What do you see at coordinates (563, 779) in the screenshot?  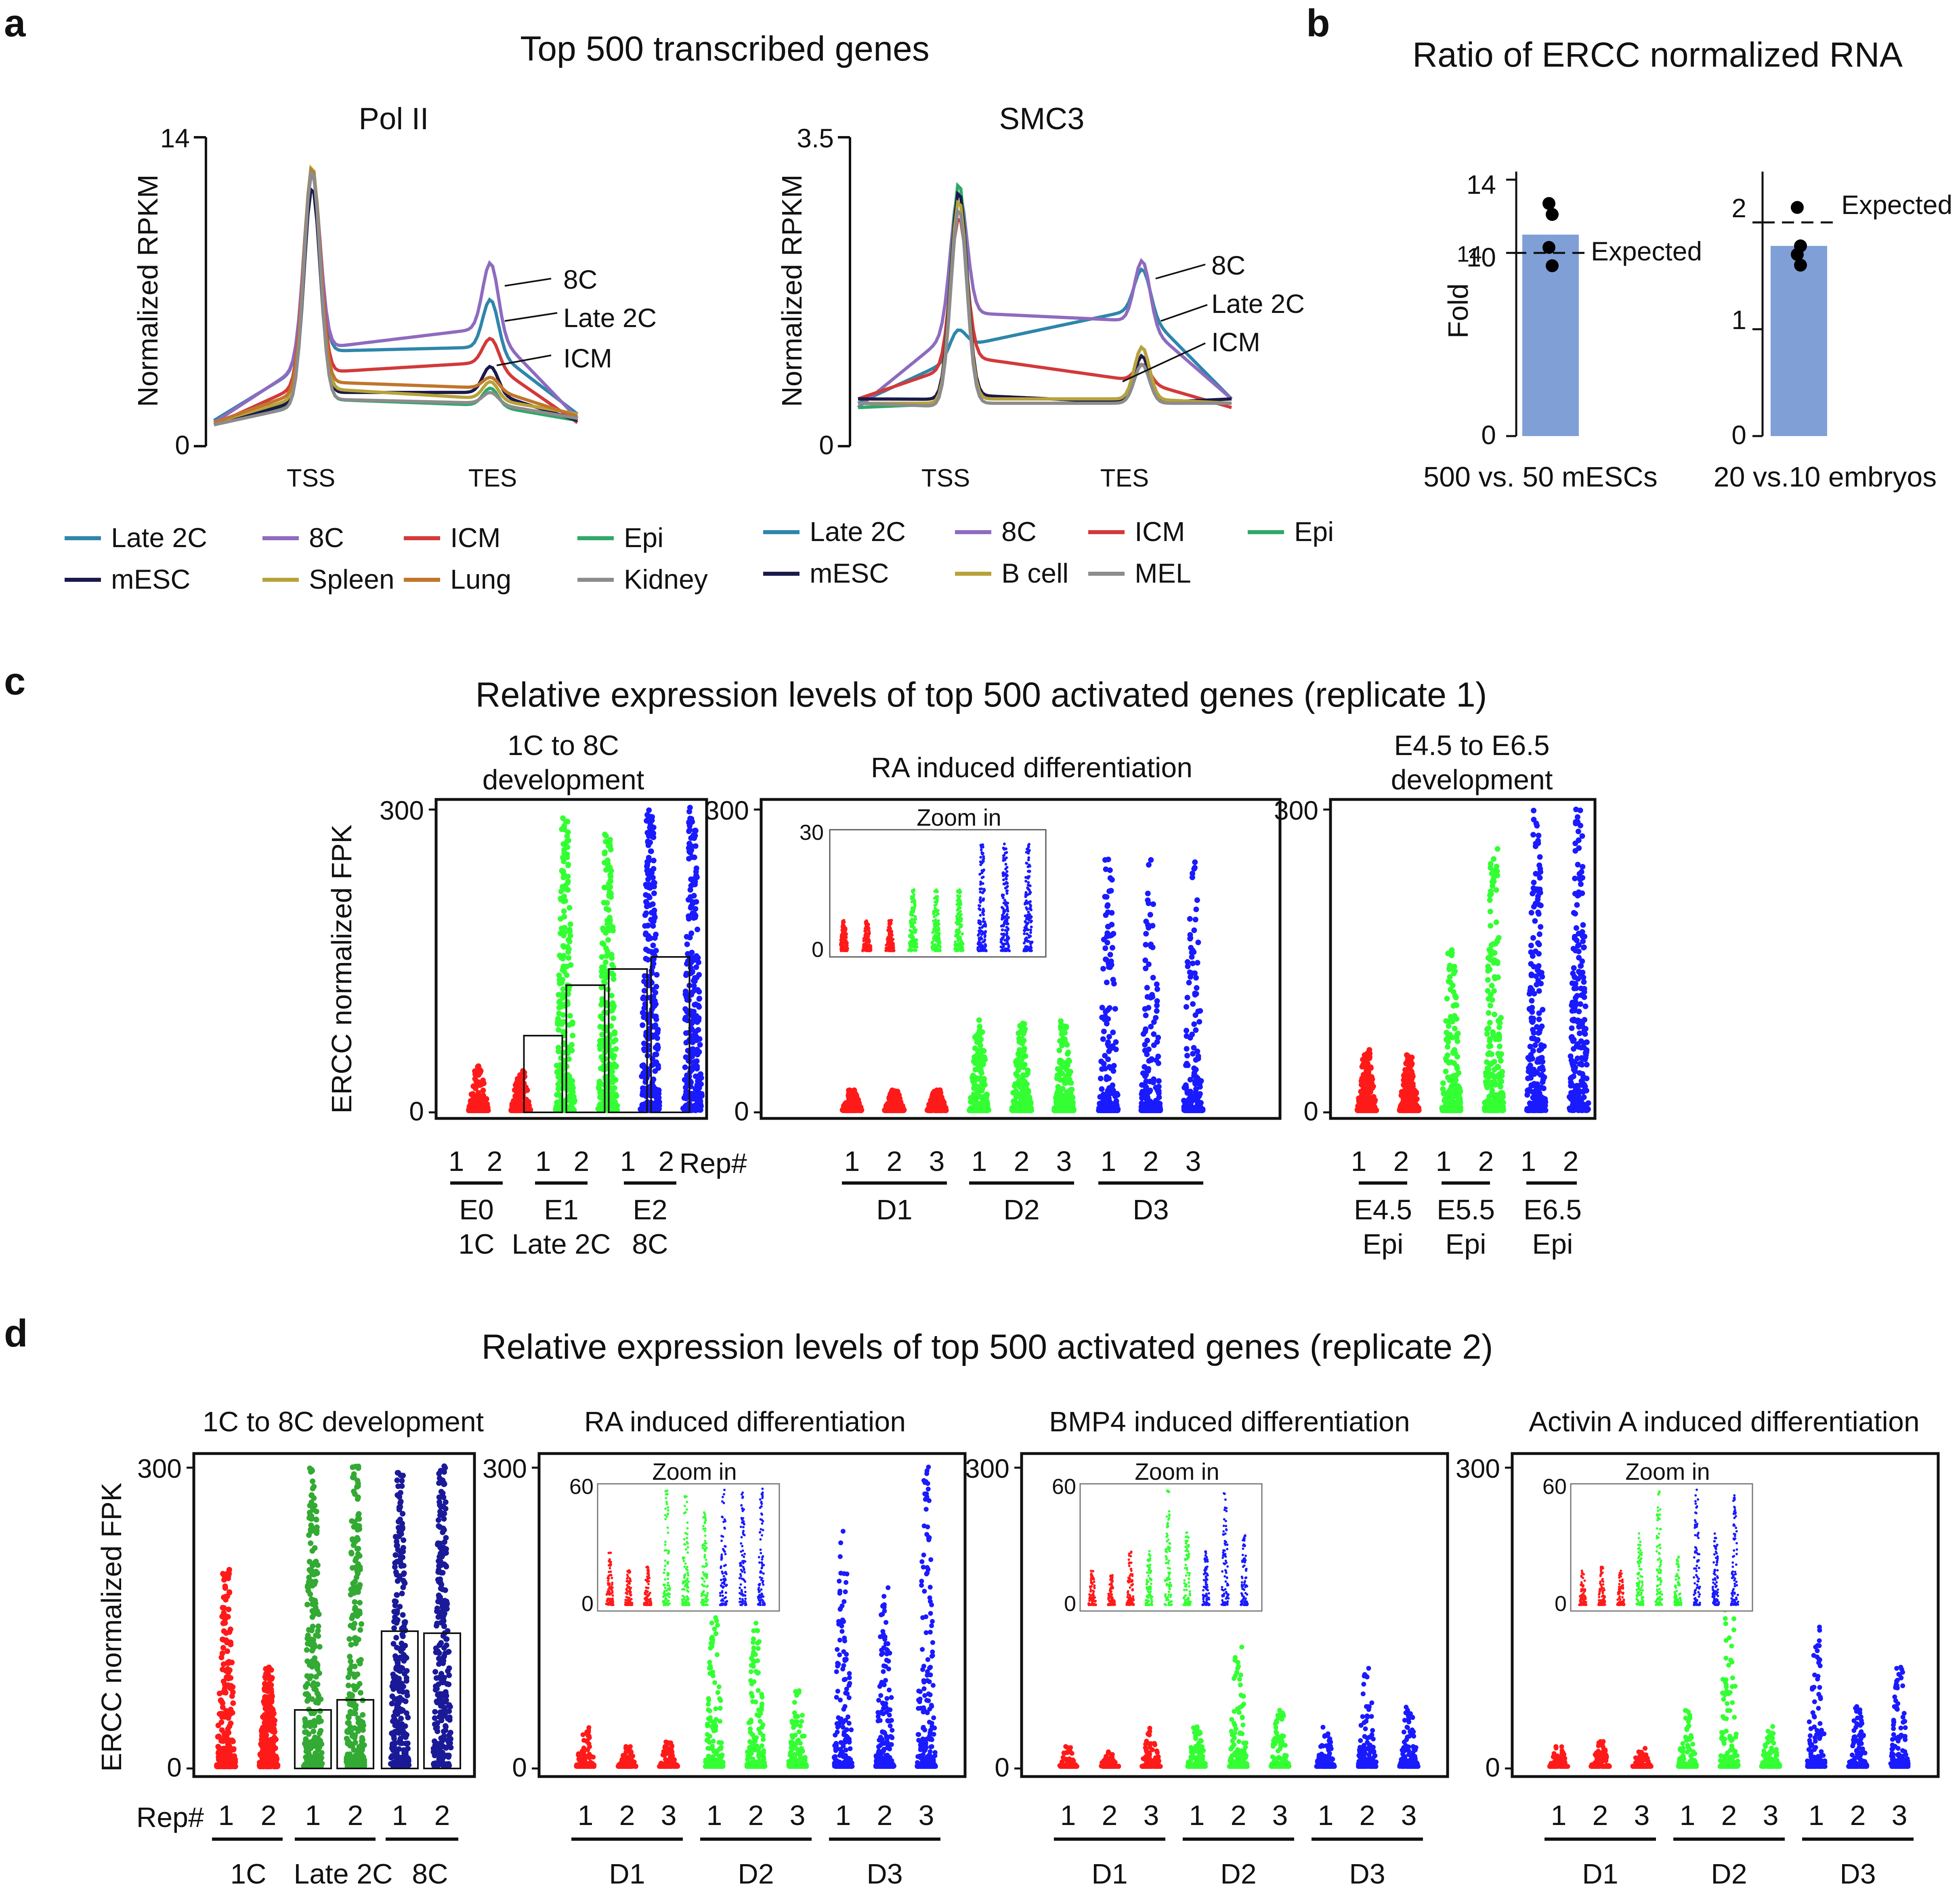 I see `panel-c-sub1-title2: development` at bounding box center [563, 779].